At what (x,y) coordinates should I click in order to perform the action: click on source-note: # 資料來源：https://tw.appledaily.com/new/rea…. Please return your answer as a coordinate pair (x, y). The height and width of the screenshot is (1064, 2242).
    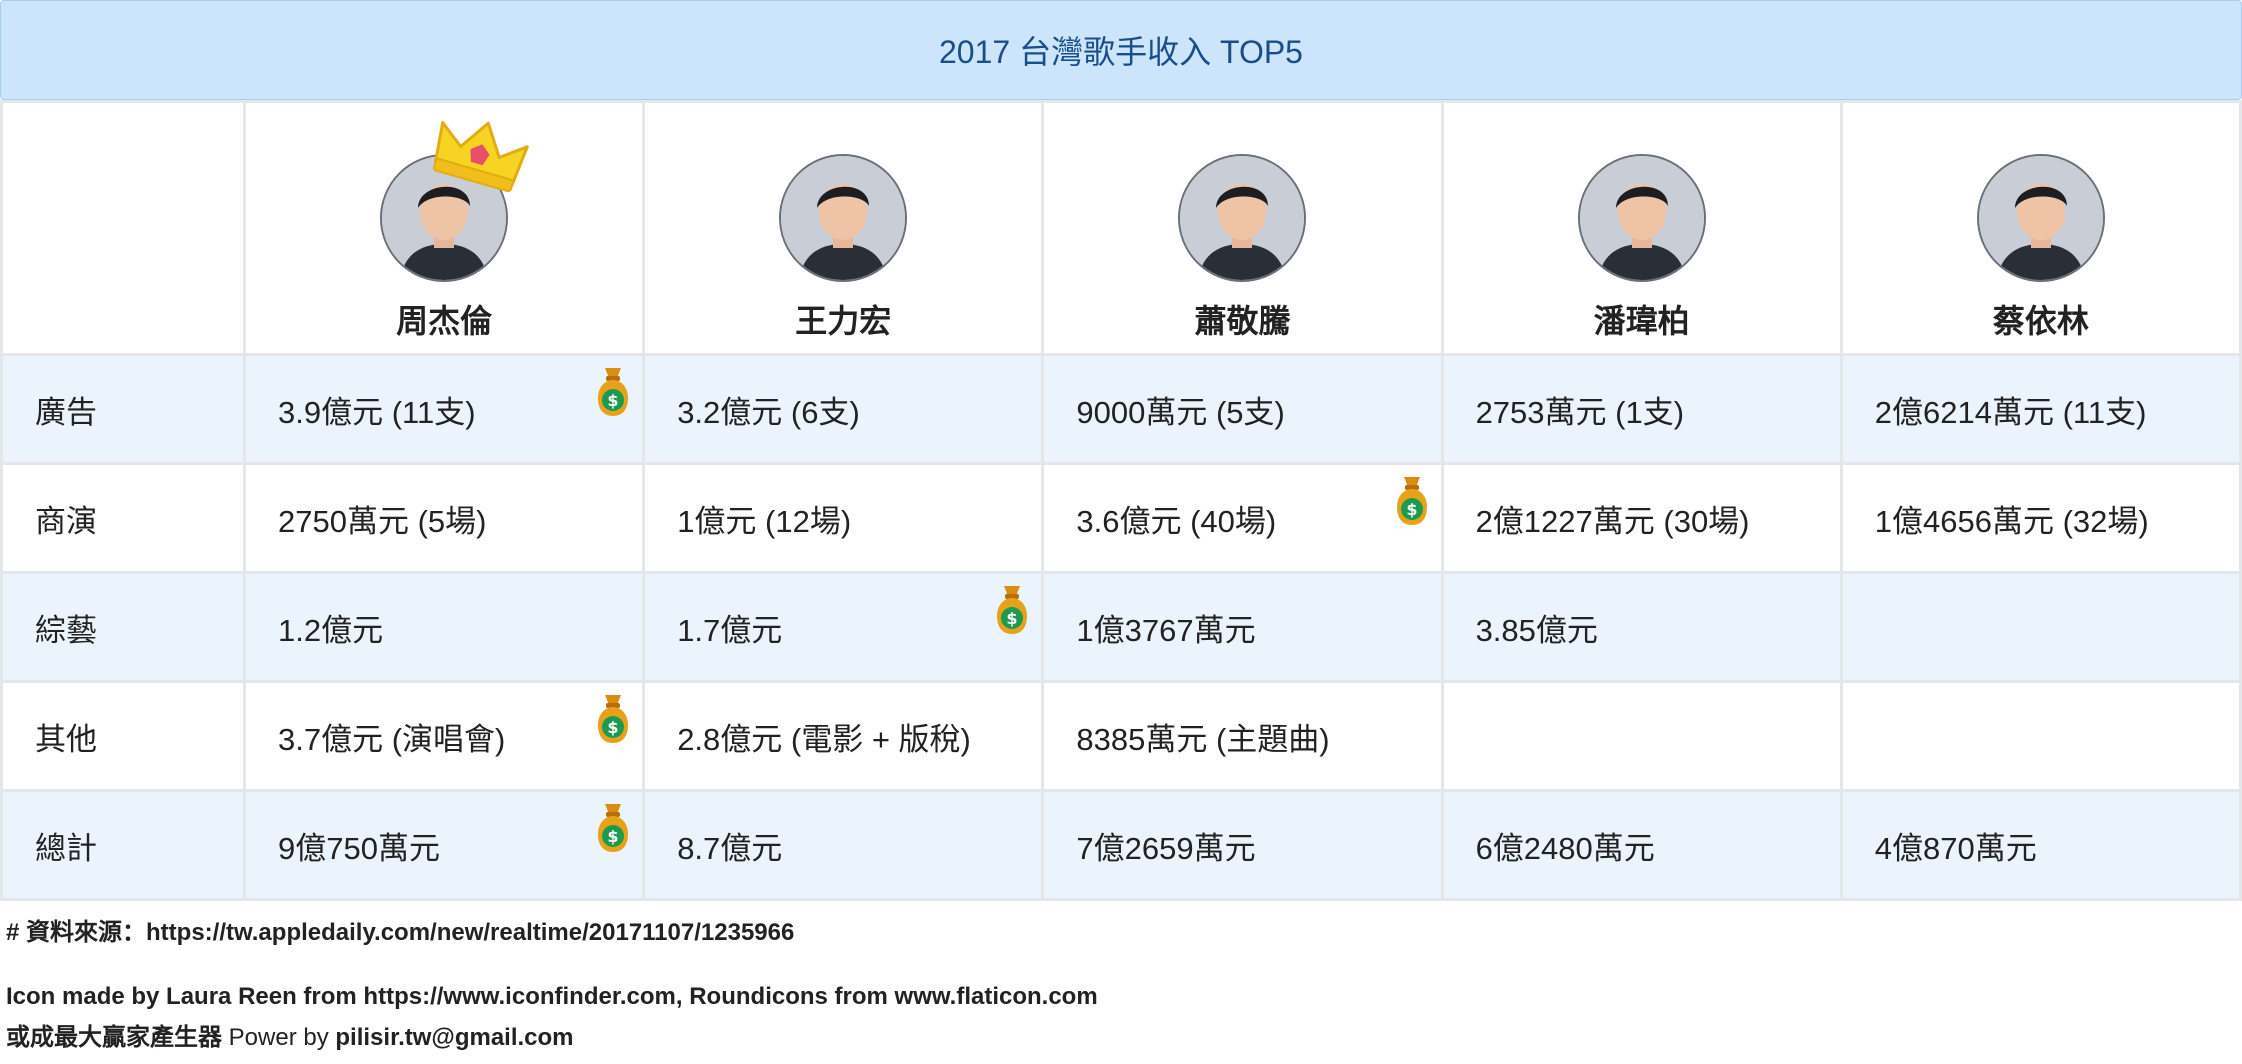
    Looking at the image, I should click on (400, 932).